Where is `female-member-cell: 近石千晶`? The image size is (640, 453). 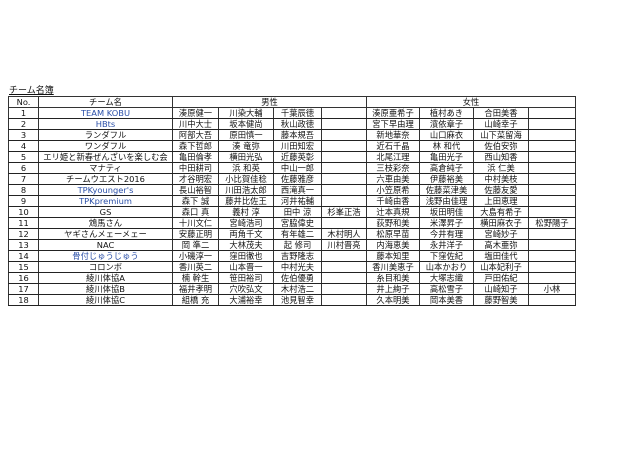 female-member-cell: 近石千晶 is located at coordinates (393, 146).